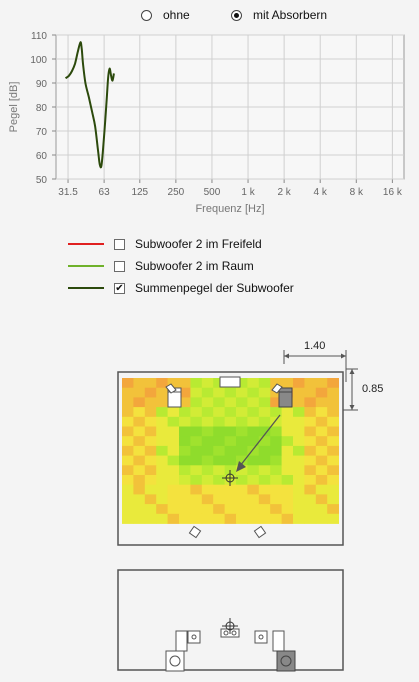 The image size is (419, 682). What do you see at coordinates (230, 628) in the screenshot?
I see `listener-side` at bounding box center [230, 628].